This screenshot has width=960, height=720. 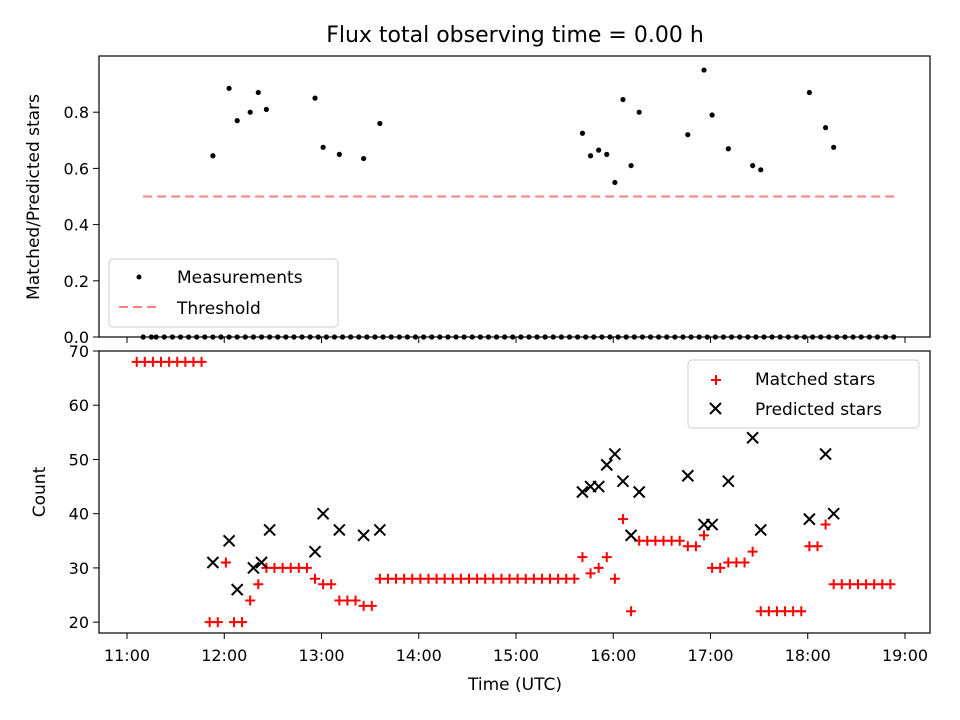 I want to click on top-y-tick-label: 0.4, so click(x=76, y=225).